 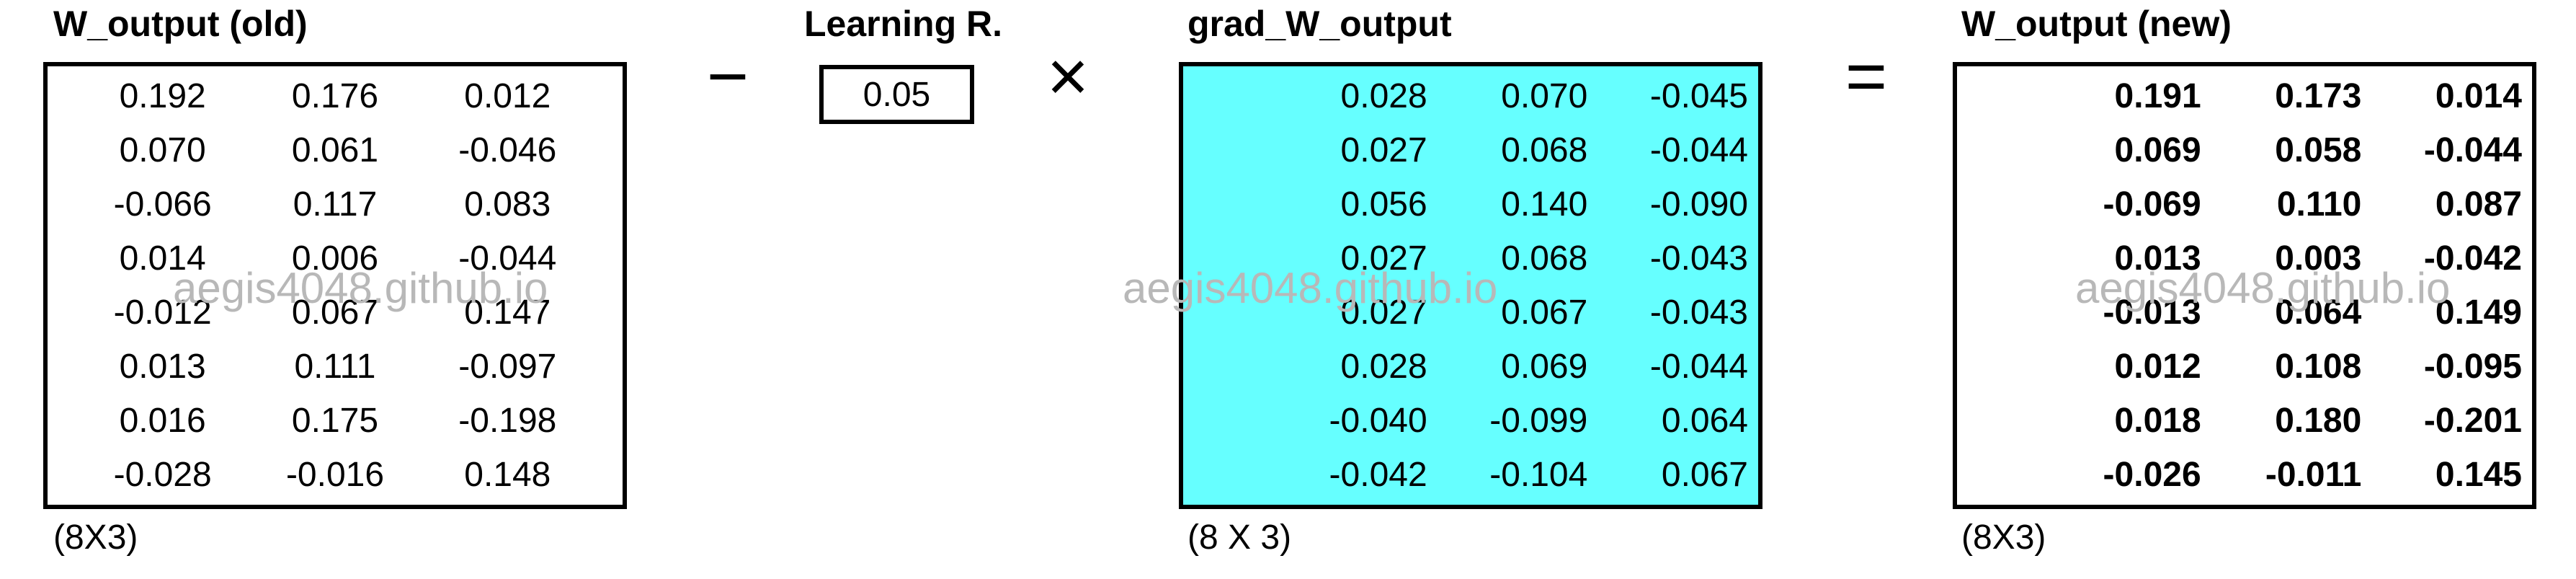 I want to click on w-old-title: W_output (old), so click(x=180, y=24).